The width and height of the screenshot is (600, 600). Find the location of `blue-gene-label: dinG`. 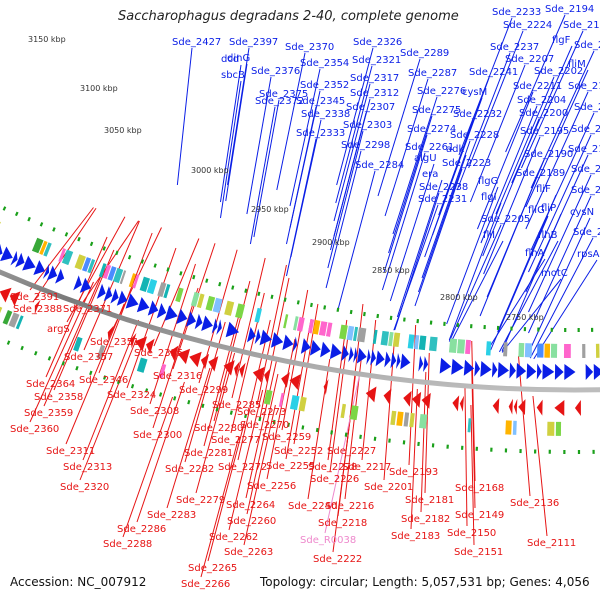

blue-gene-label: dinG is located at coordinates (238, 58).